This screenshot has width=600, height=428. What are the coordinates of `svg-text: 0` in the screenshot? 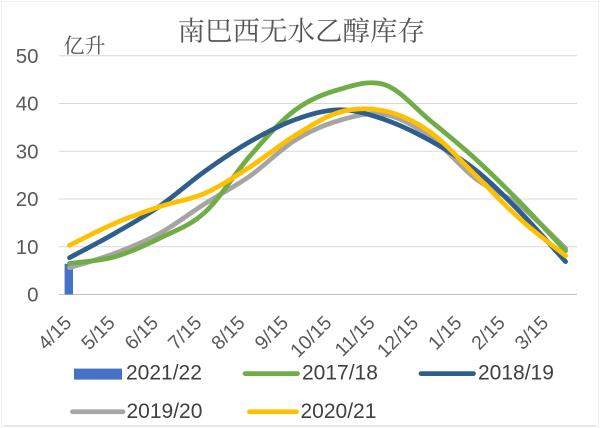 It's located at (32, 295).